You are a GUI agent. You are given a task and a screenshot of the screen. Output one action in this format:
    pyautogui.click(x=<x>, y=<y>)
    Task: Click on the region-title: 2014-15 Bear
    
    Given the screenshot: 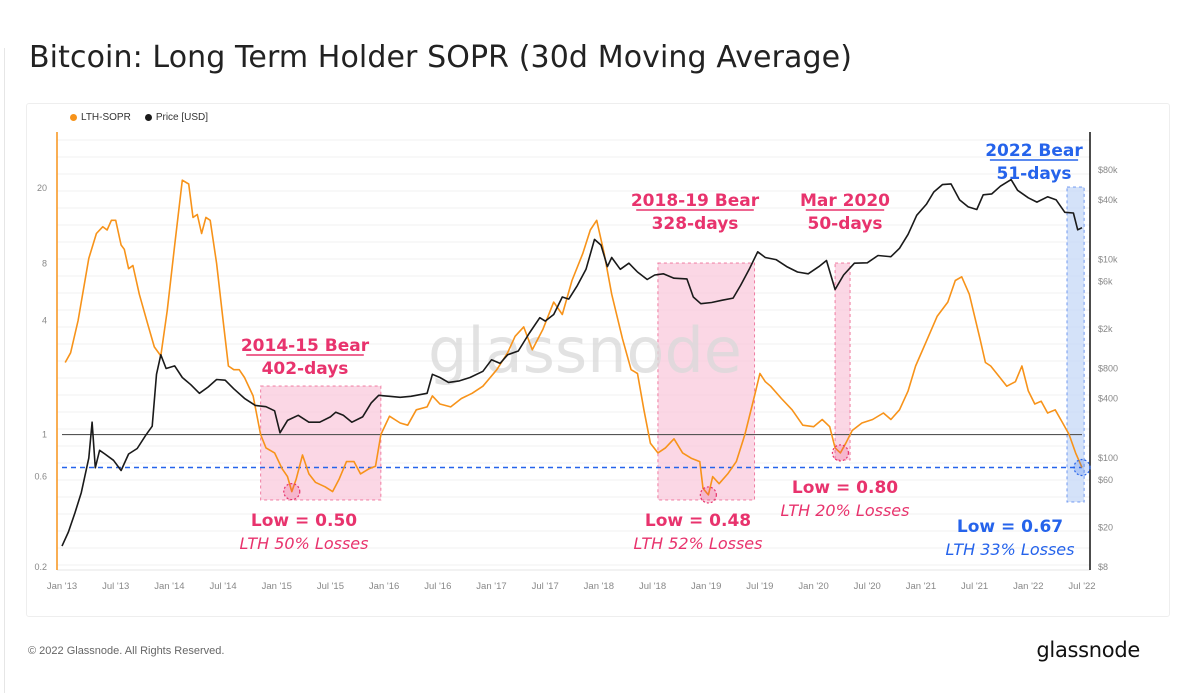 What is the action you would take?
    pyautogui.click(x=305, y=346)
    